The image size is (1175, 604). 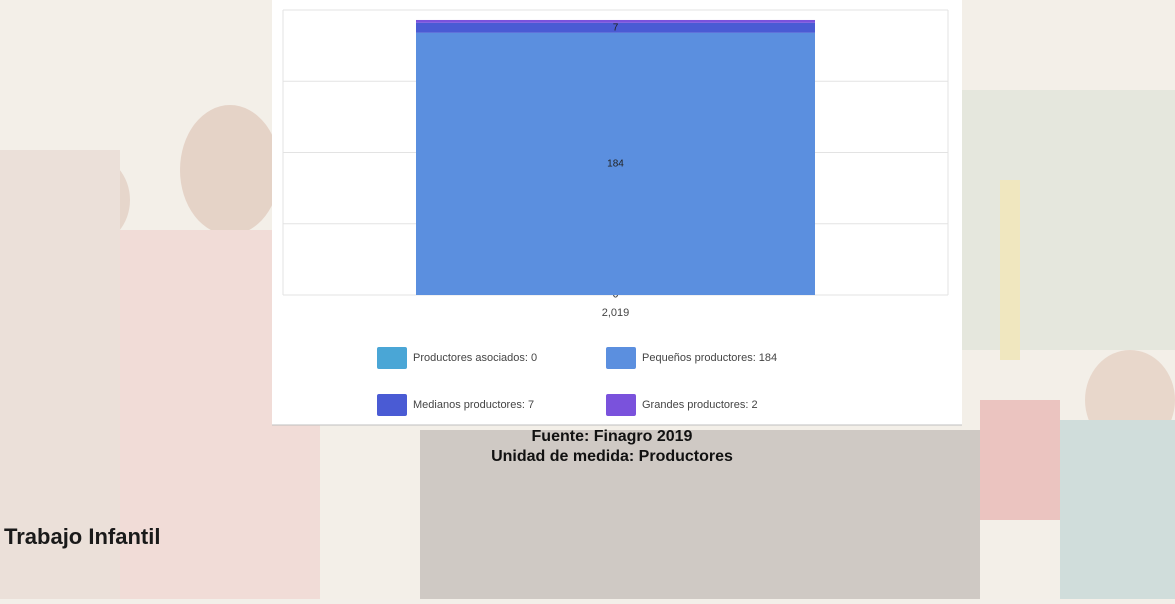 I want to click on data-label: 7, so click(x=616, y=27).